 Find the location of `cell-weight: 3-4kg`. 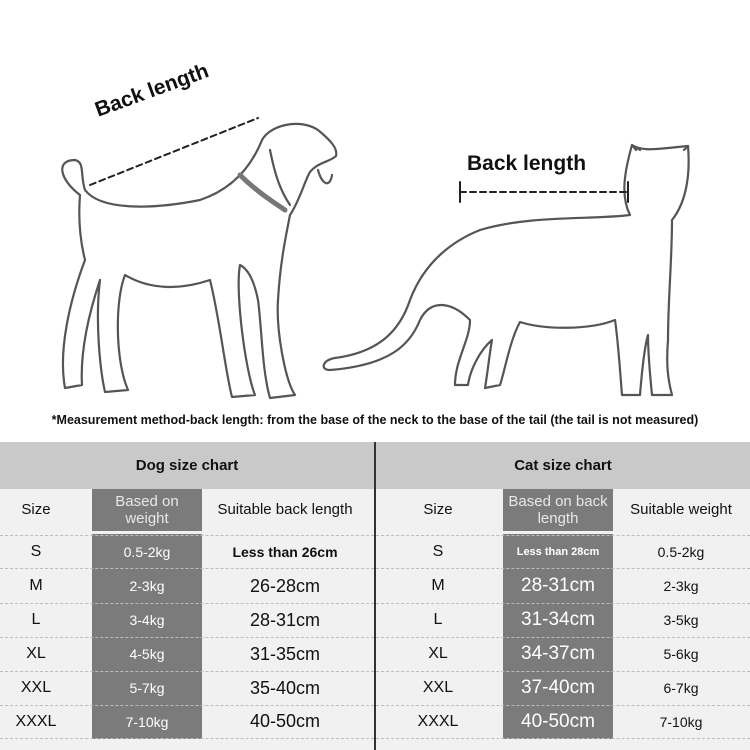

cell-weight: 3-4kg is located at coordinates (147, 620).